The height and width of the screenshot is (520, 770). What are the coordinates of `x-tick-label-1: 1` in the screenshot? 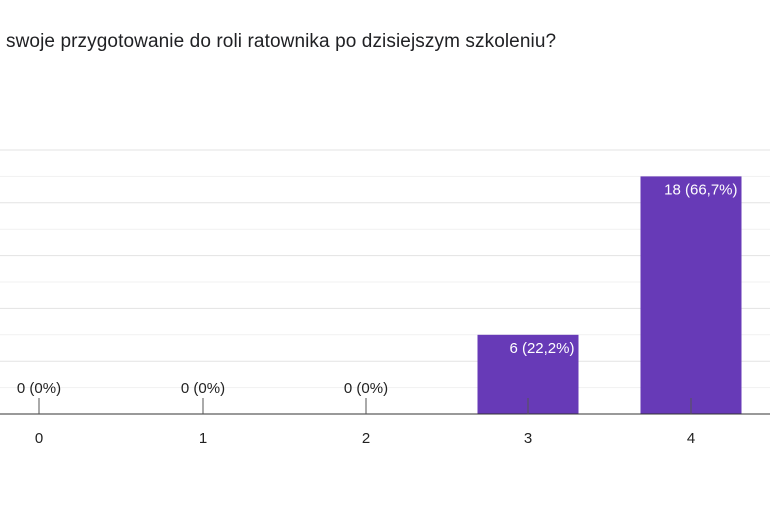 It's located at (203, 438).